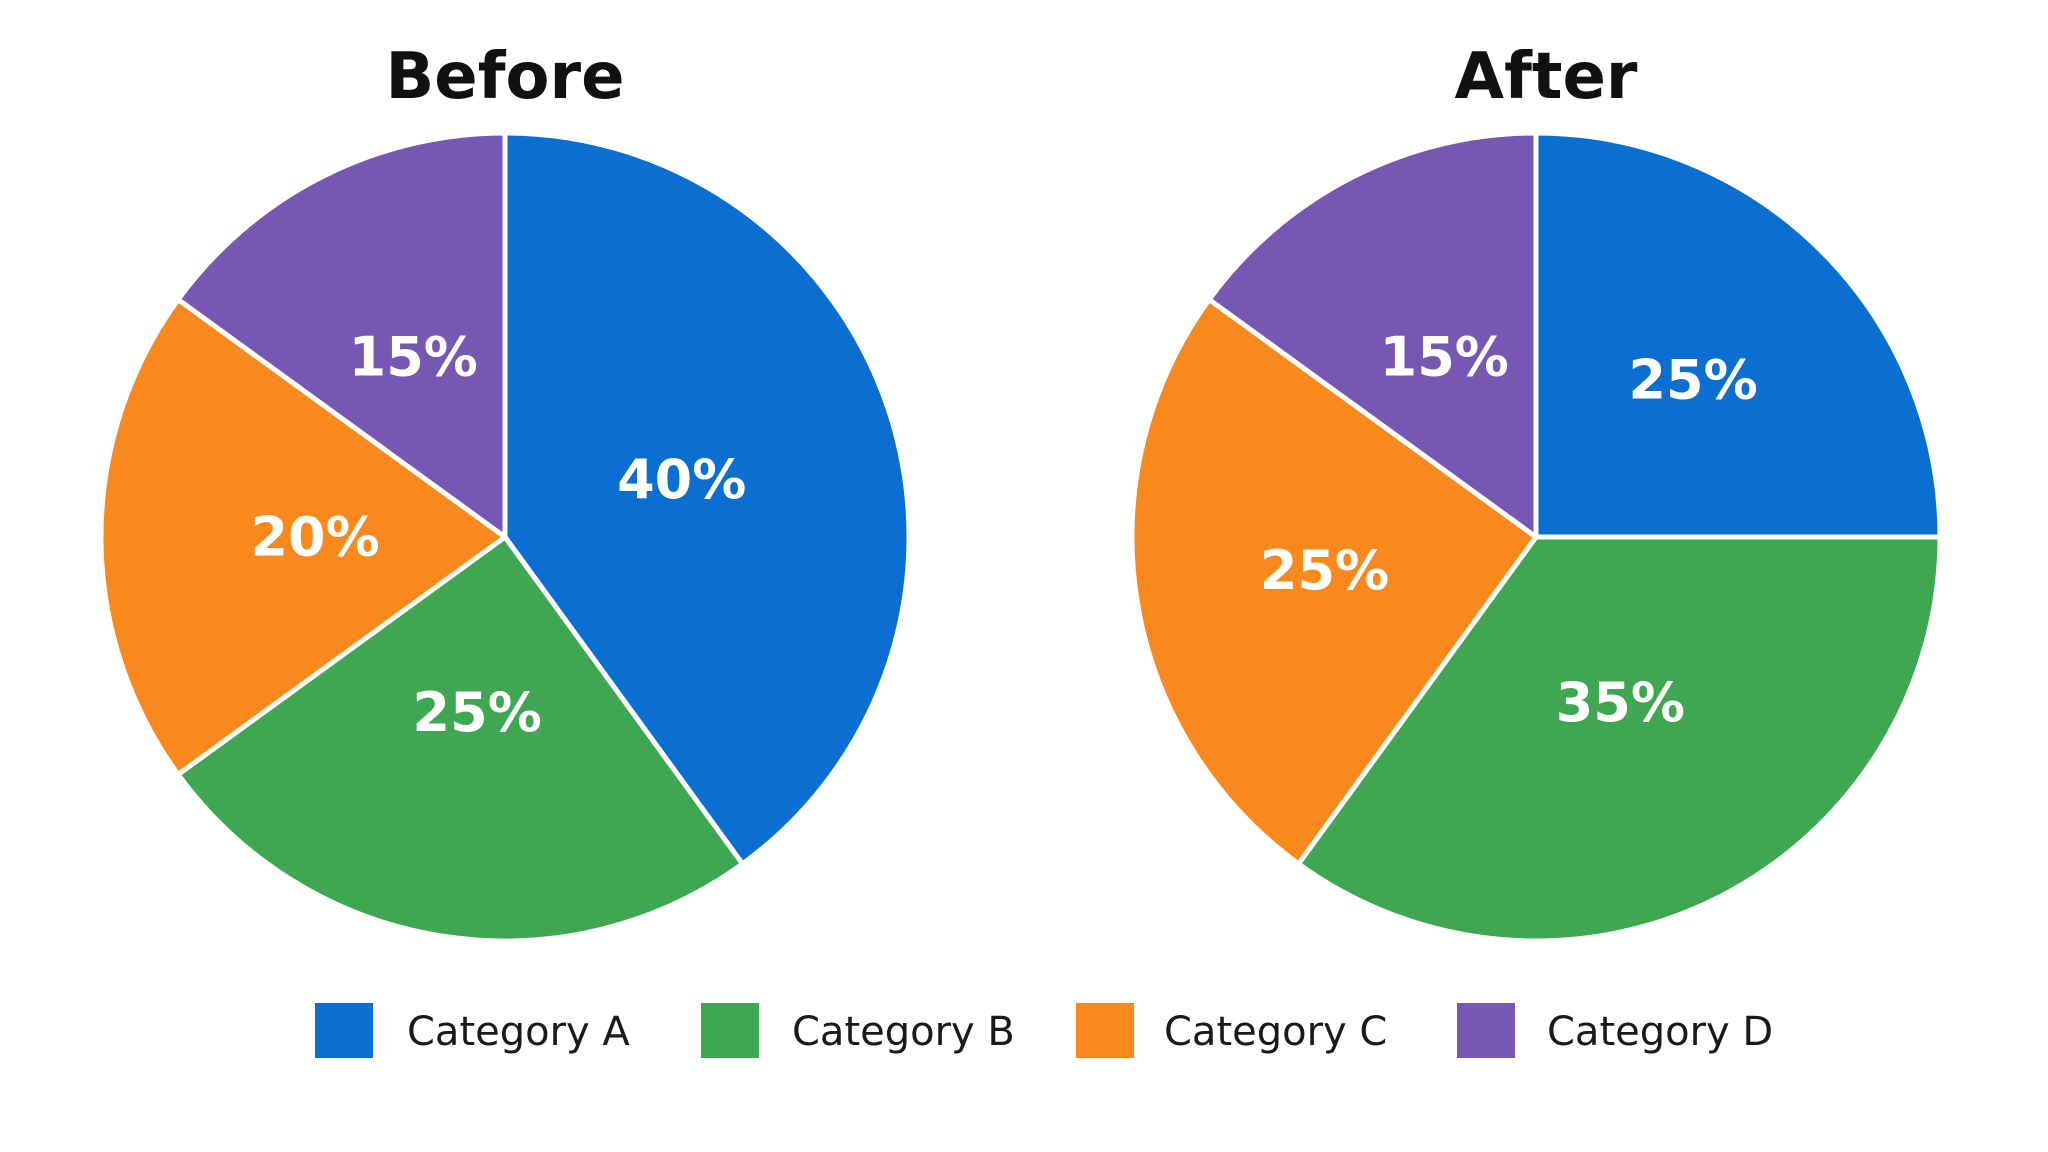 Image resolution: width=2048 pixels, height=1152 pixels. Describe the element at coordinates (681, 479) in the screenshot. I see `pie-slice-label-before-category-a: 40%` at that location.